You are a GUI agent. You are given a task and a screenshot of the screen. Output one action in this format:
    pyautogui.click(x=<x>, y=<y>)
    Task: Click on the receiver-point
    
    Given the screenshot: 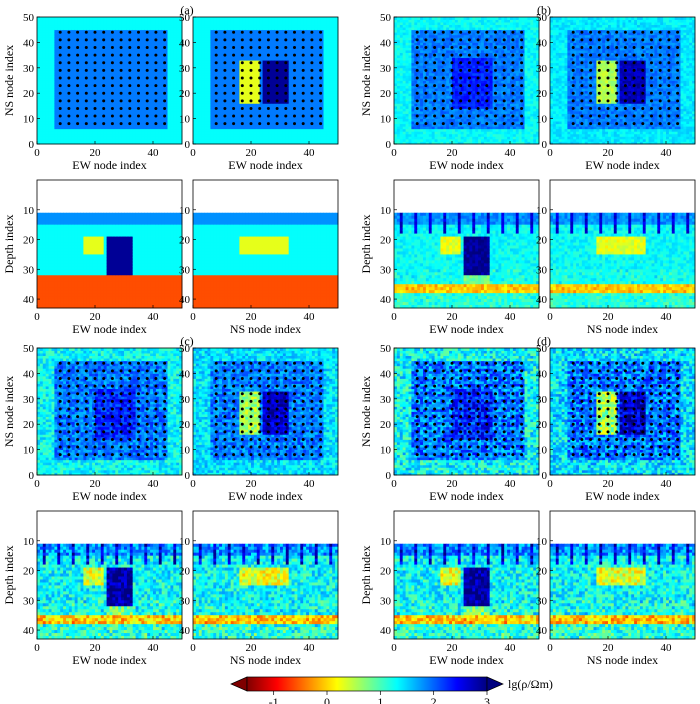 What is the action you would take?
    pyautogui.click(x=60, y=85)
    